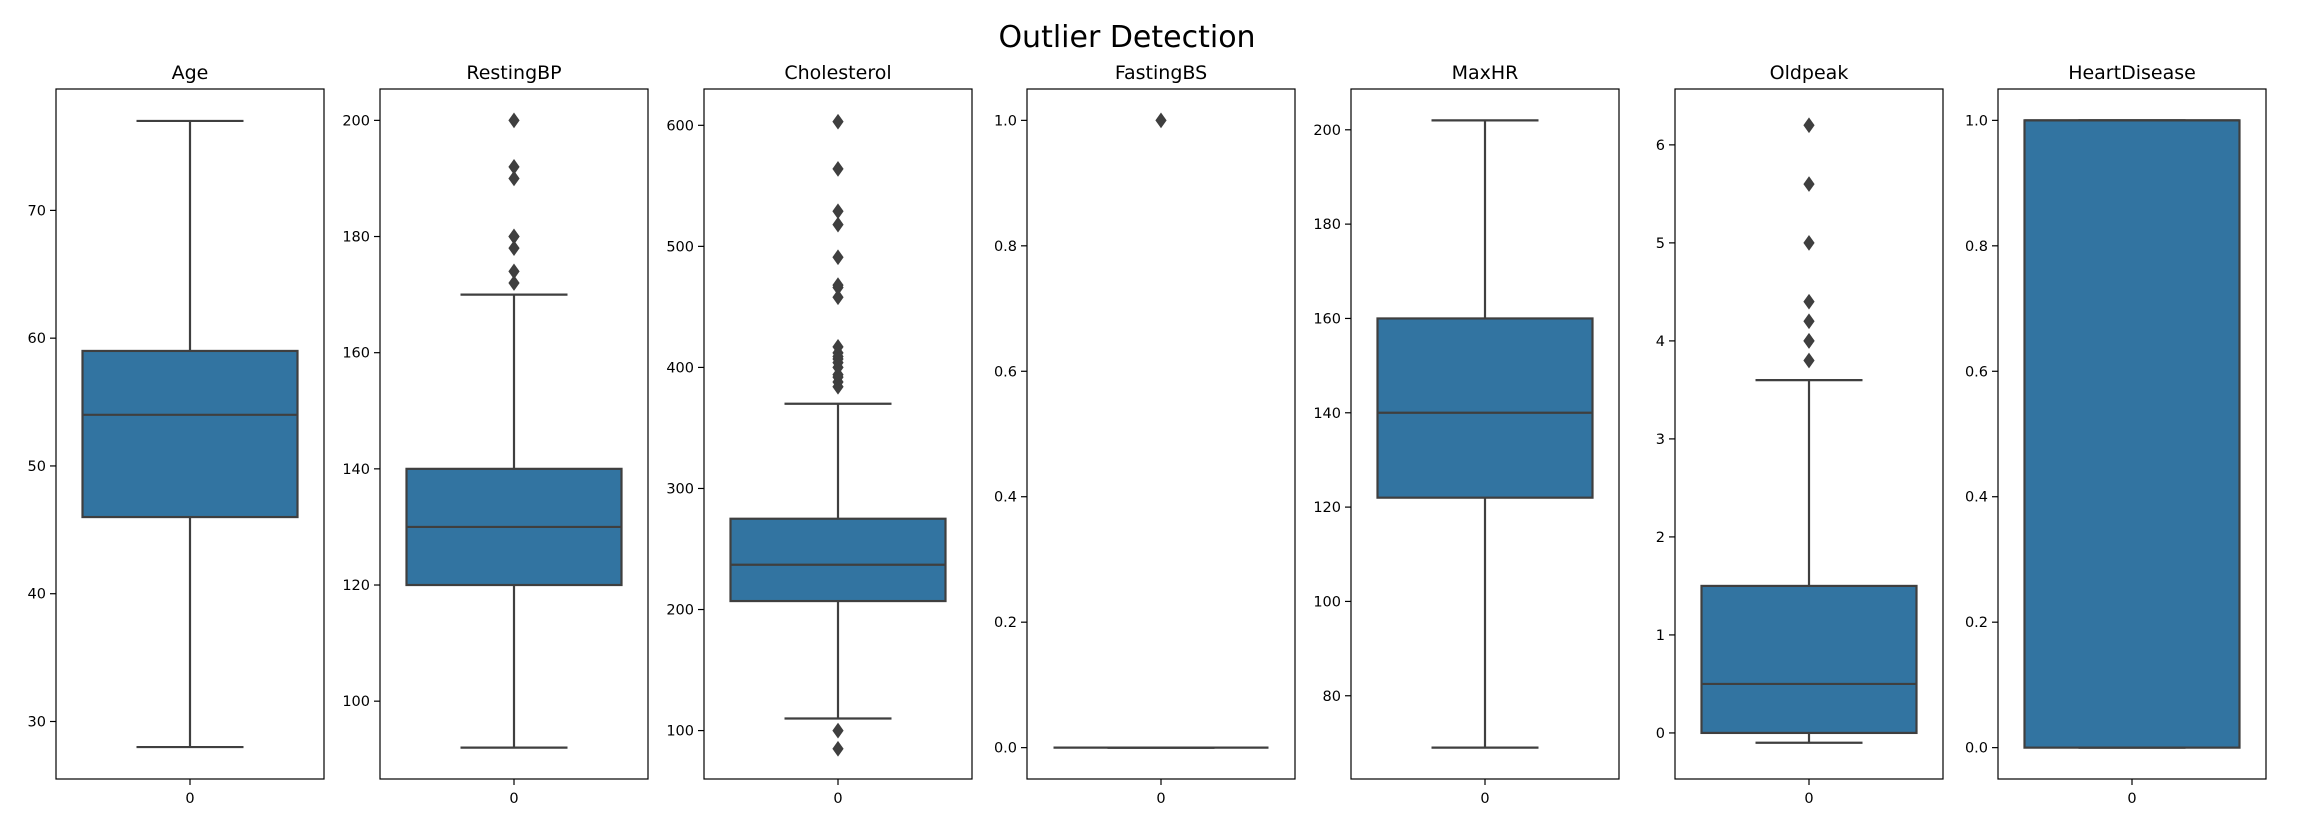  Describe the element at coordinates (680, 126) in the screenshot. I see `y-tick-label: 600` at that location.